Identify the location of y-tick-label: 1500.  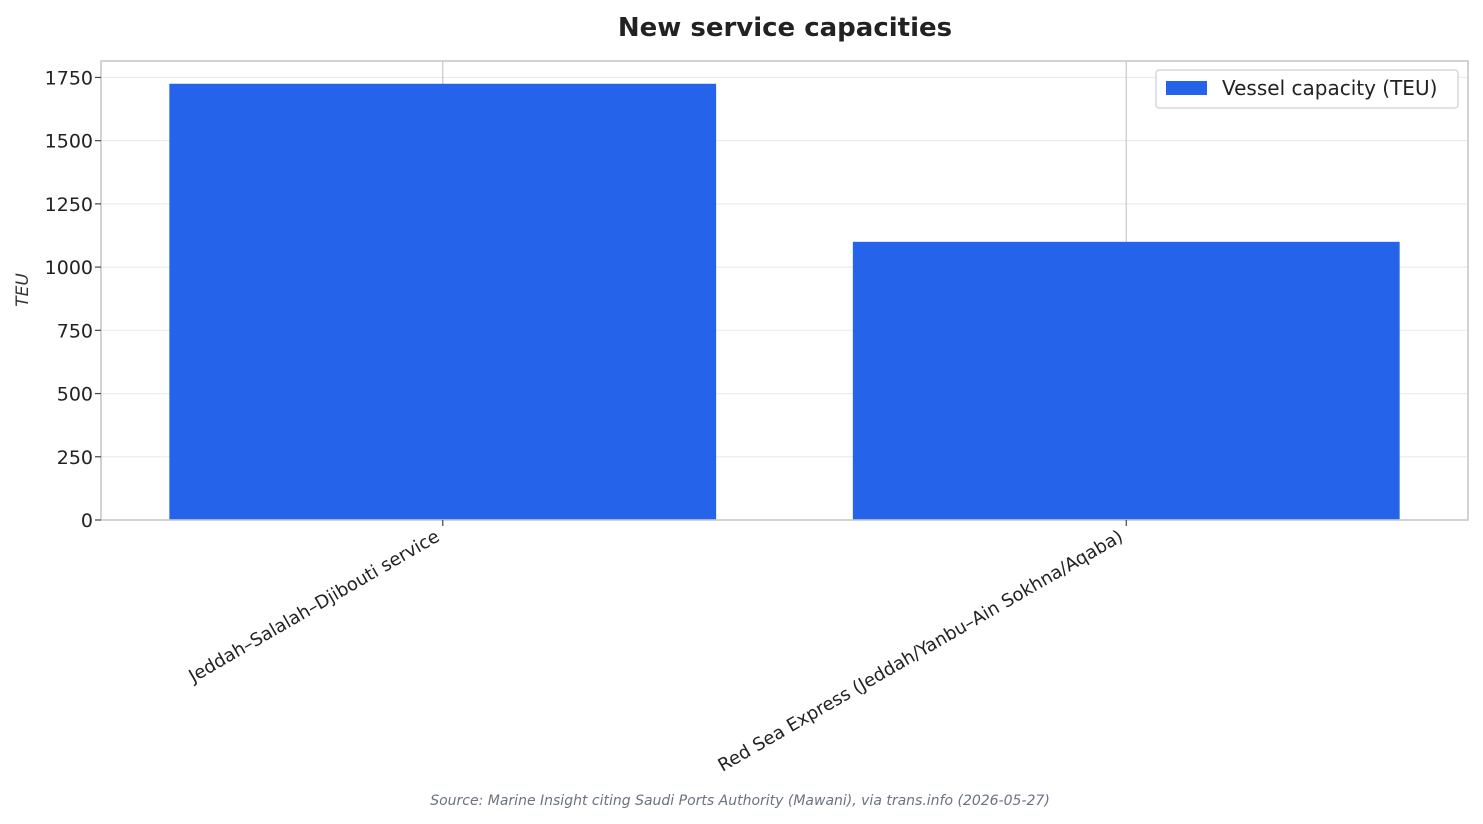
(69, 142).